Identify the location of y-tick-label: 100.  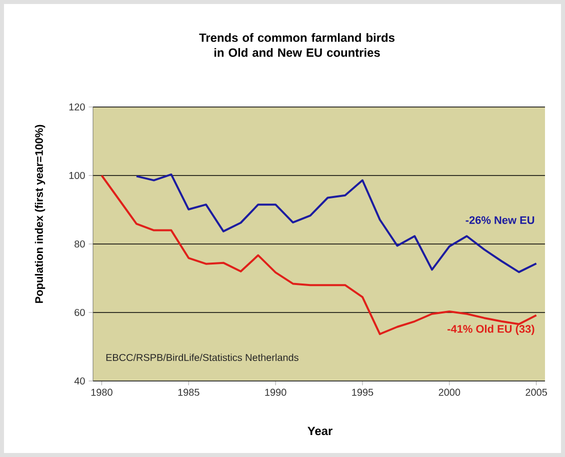
(77, 176).